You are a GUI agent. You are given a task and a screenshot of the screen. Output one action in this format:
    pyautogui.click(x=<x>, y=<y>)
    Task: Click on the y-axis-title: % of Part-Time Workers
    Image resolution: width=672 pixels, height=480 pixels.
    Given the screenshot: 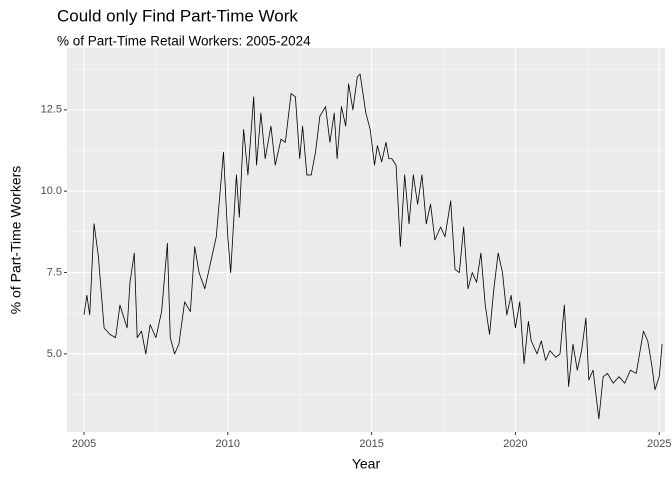 What is the action you would take?
    pyautogui.click(x=16, y=240)
    